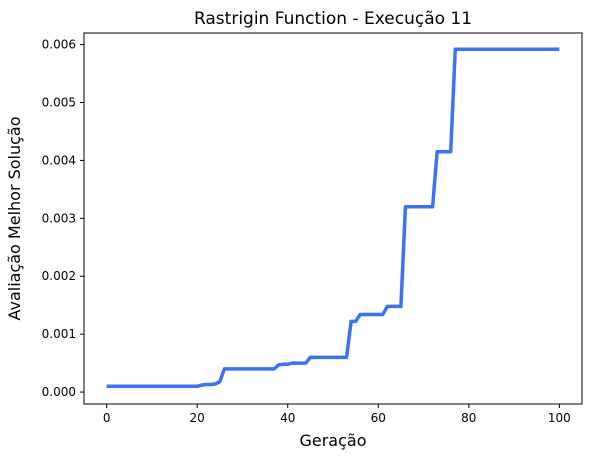 The height and width of the screenshot is (461, 589). What do you see at coordinates (59, 392) in the screenshot?
I see `y-tick-label: 0.000` at bounding box center [59, 392].